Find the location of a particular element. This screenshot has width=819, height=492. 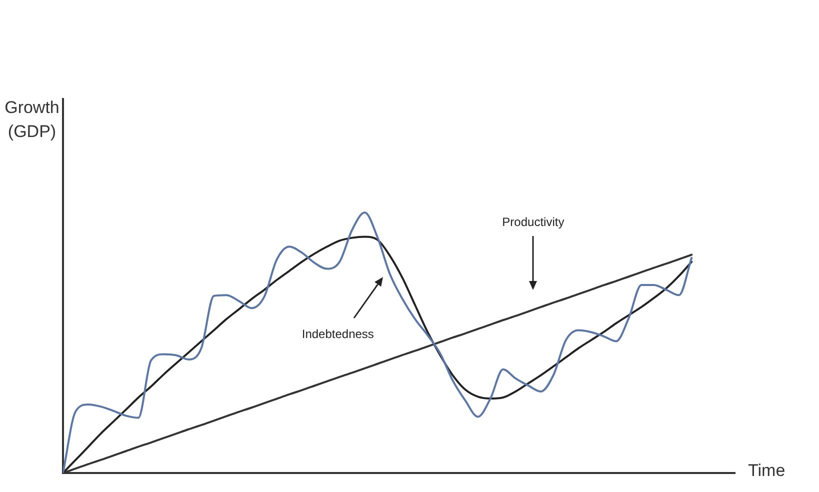

x-axis-title: Time is located at coordinates (767, 471).